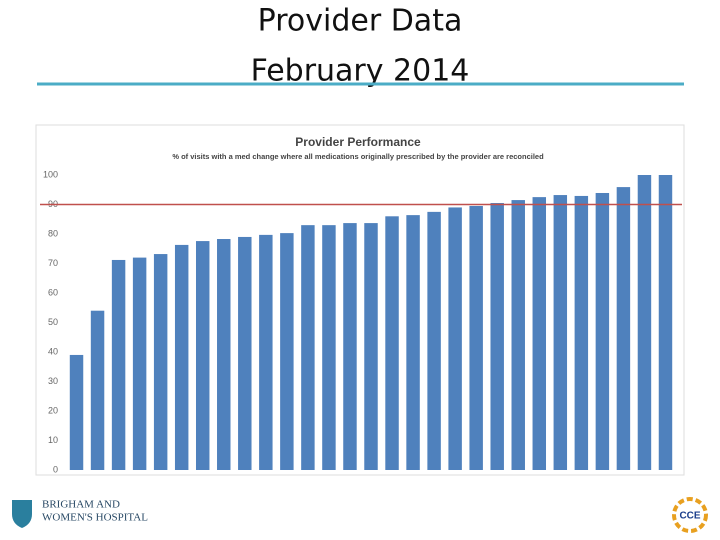 This screenshot has height=540, width=720. What do you see at coordinates (53, 322) in the screenshot?
I see `y-tick-label: 50` at bounding box center [53, 322].